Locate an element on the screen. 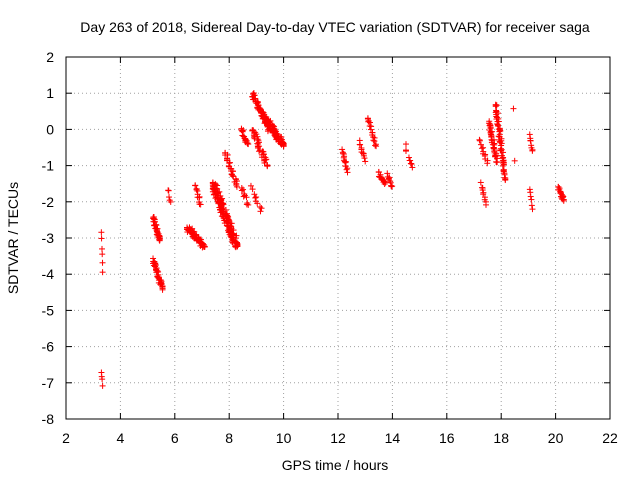 The height and width of the screenshot is (480, 640). y-tick-label: 2 is located at coordinates (50, 57).